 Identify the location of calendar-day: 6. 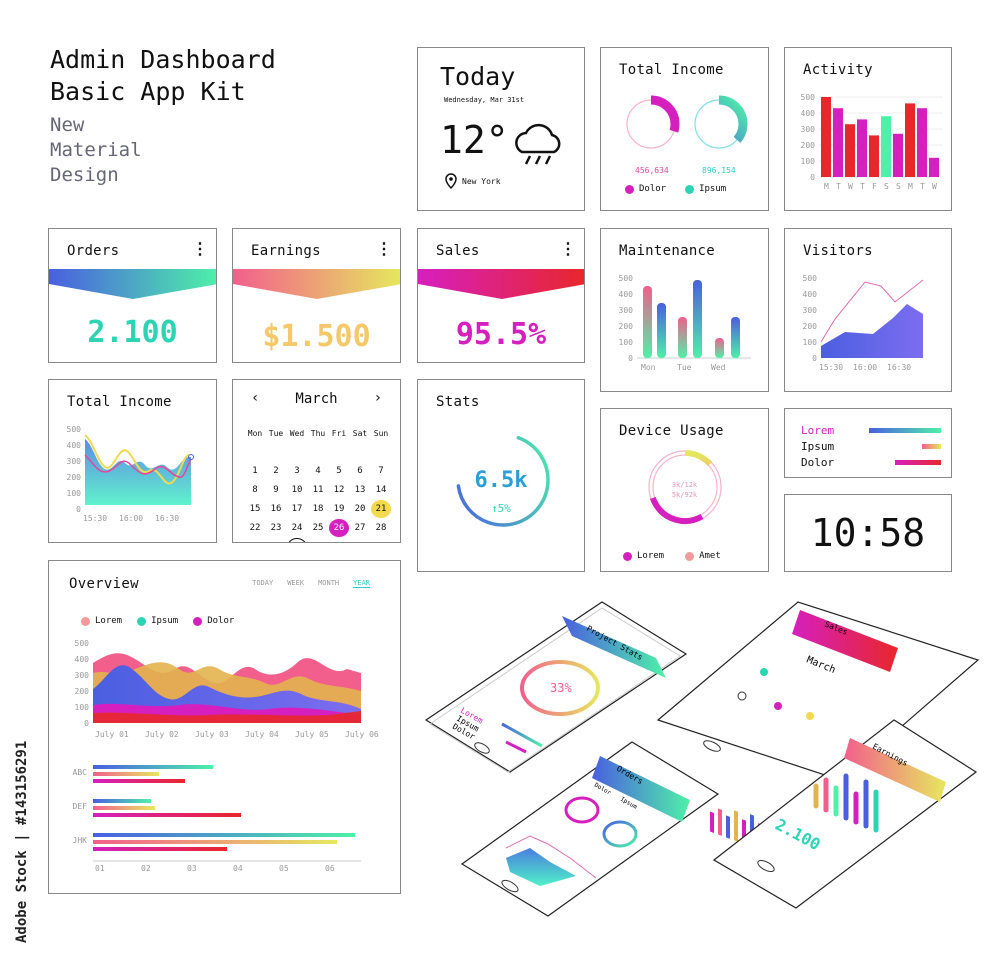
(360, 470).